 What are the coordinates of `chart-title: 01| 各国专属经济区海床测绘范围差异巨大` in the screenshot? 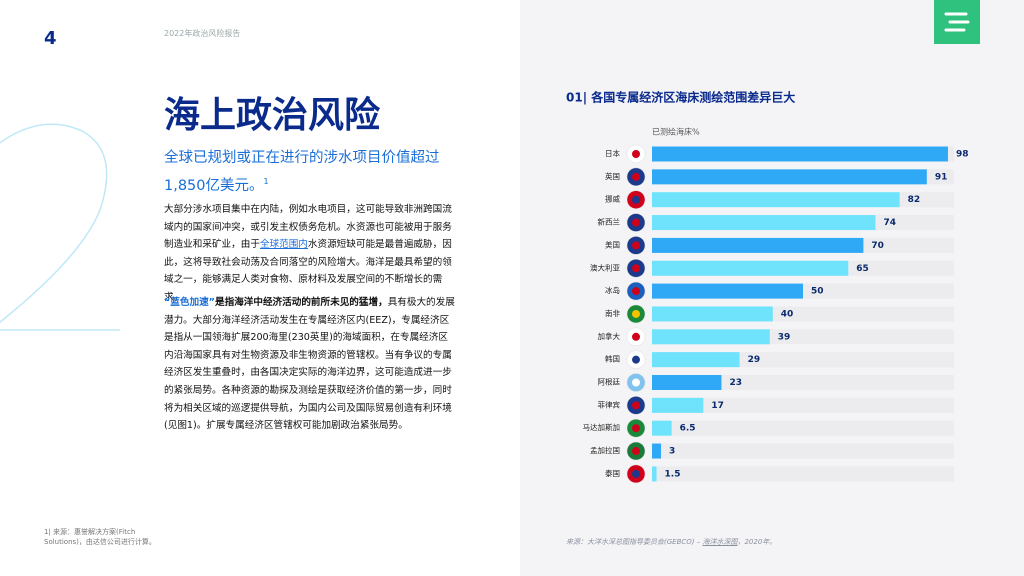 It's located at (680, 97).